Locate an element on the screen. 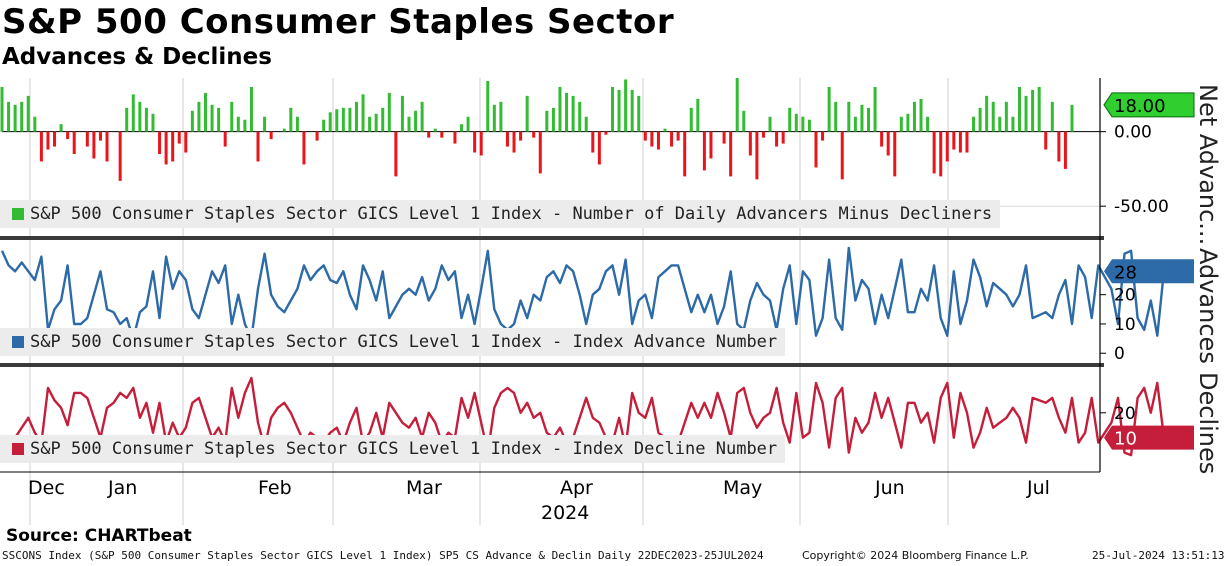 The image size is (1224, 566). last-value-label-2: 10 is located at coordinates (1125, 439).